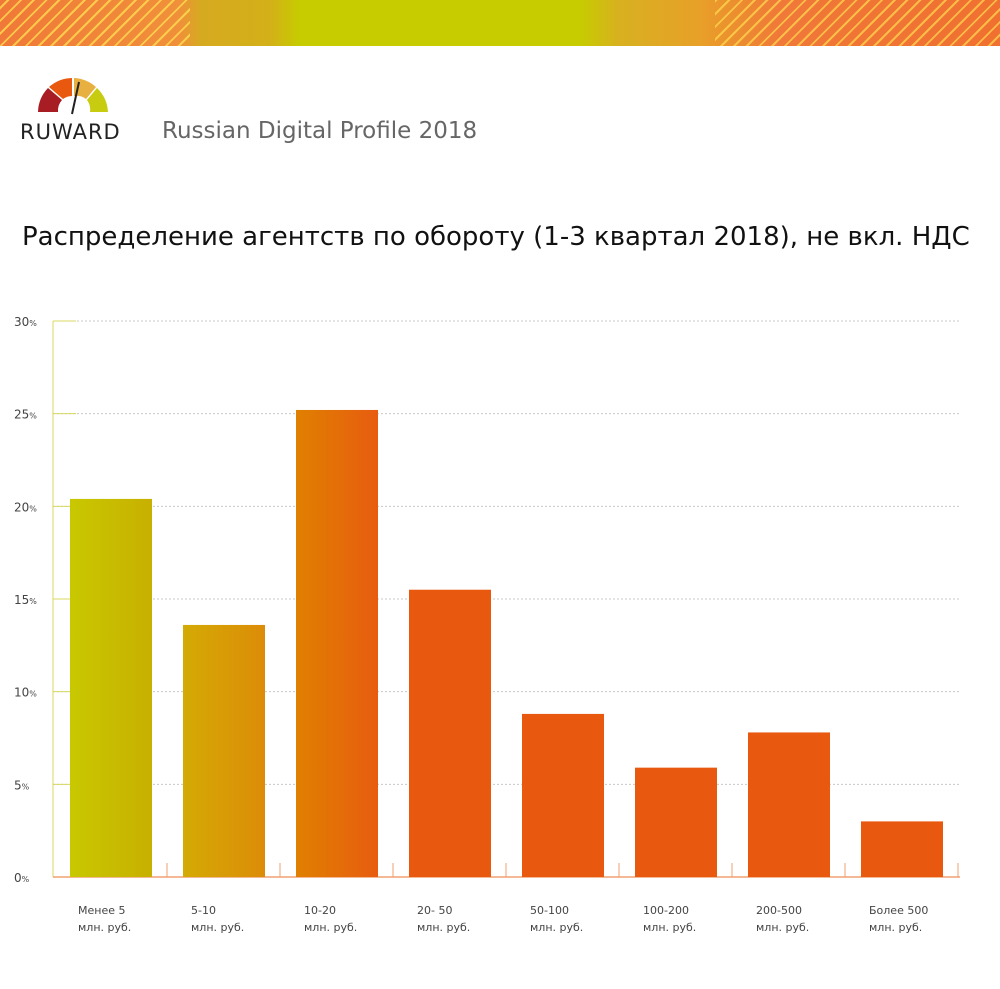 This screenshot has height=989, width=1000. What do you see at coordinates (25, 415) in the screenshot?
I see `y-tick-label: 25%` at bounding box center [25, 415].